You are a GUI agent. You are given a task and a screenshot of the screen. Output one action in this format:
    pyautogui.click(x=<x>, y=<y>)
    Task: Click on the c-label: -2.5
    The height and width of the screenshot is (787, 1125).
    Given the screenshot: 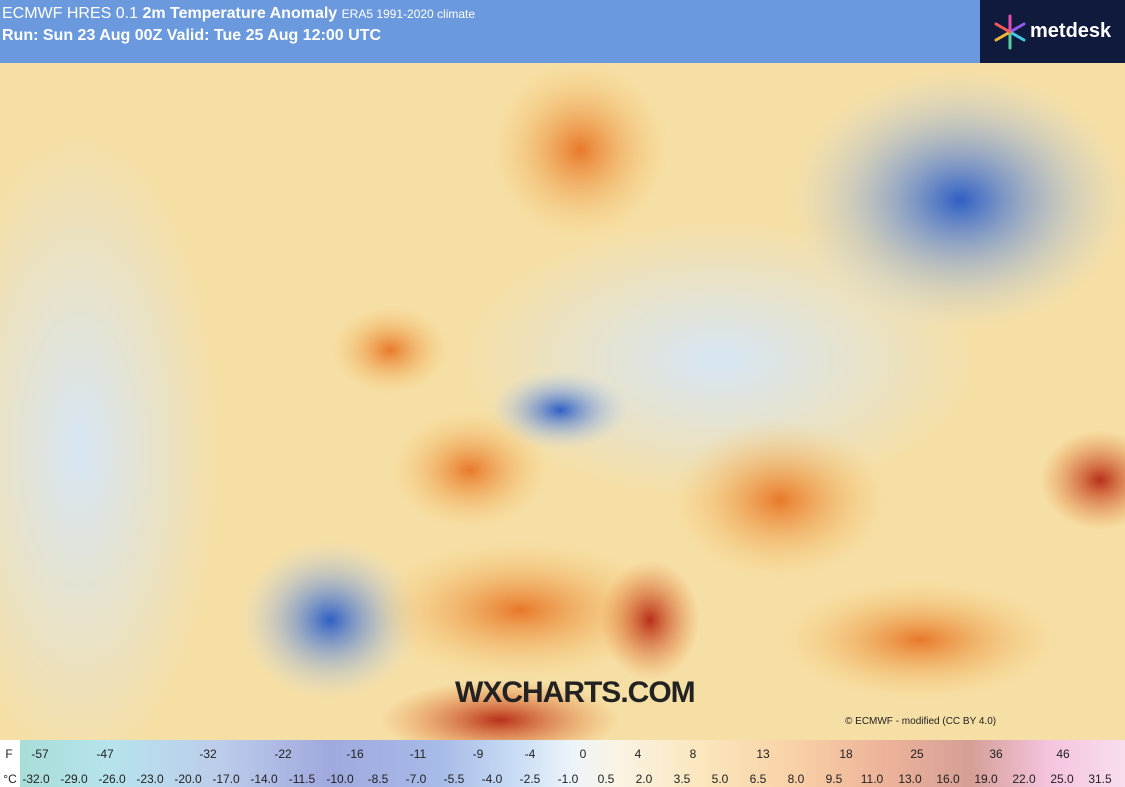 What is the action you would take?
    pyautogui.click(x=530, y=779)
    